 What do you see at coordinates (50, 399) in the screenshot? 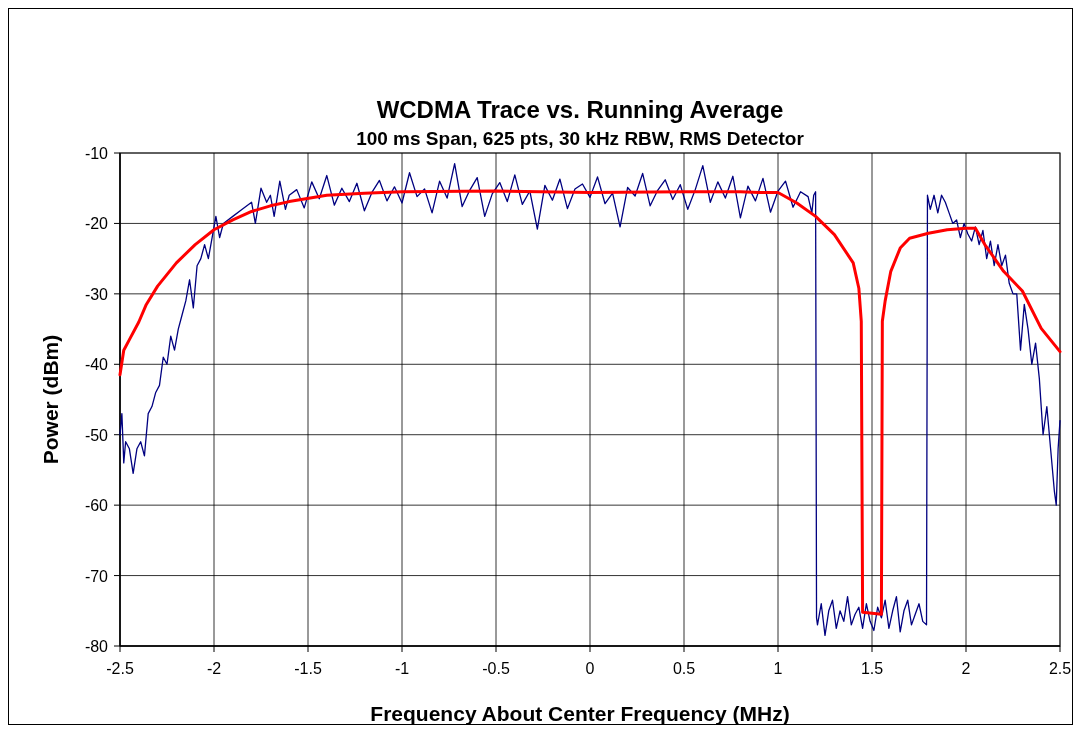
I see `y-axis-title: Power (dBm)` at bounding box center [50, 399].